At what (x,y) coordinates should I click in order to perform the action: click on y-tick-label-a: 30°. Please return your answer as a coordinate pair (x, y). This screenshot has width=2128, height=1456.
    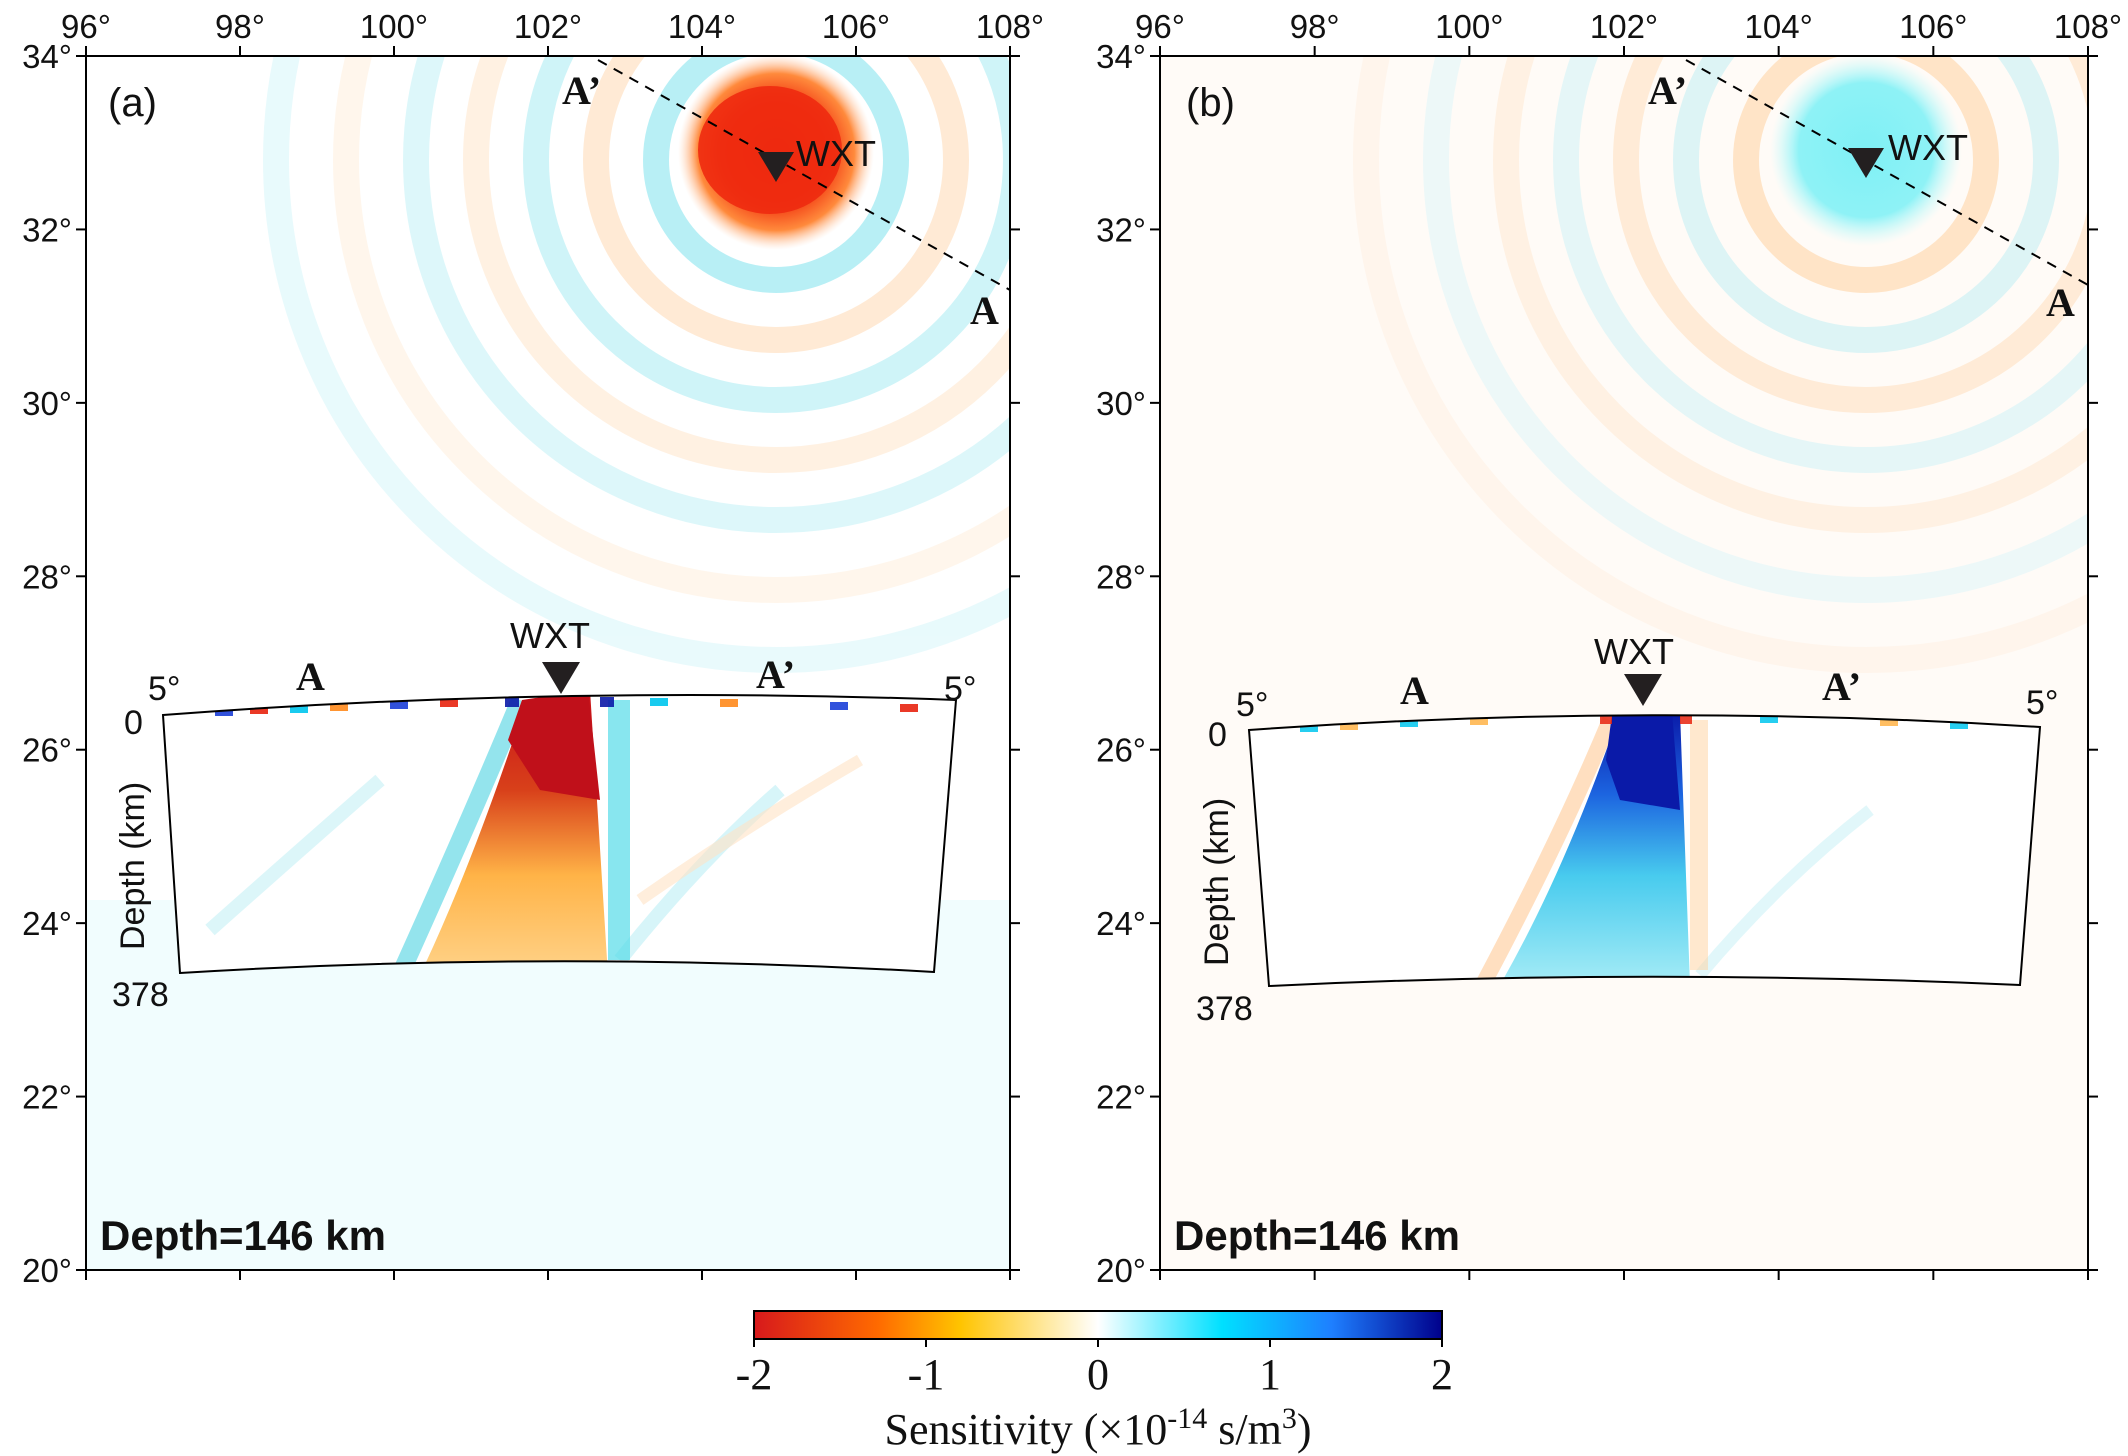
    Looking at the image, I should click on (47, 403).